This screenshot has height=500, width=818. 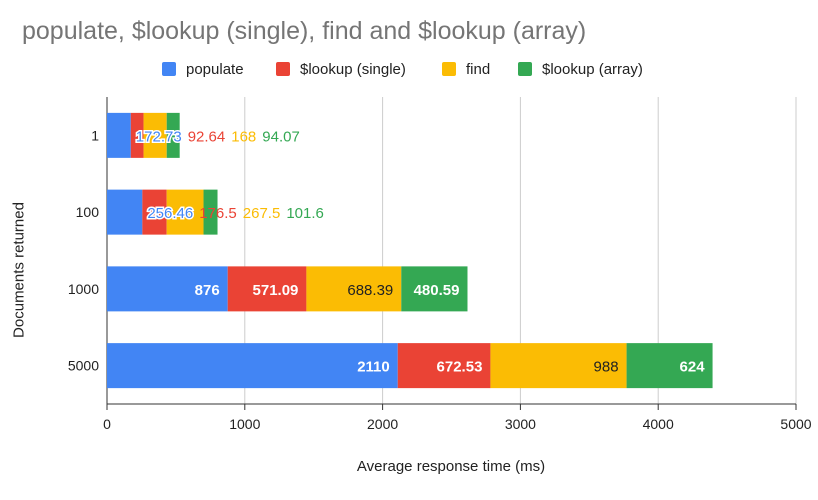 What do you see at coordinates (169, 69) in the screenshot?
I see `legend-swatch-populate` at bounding box center [169, 69].